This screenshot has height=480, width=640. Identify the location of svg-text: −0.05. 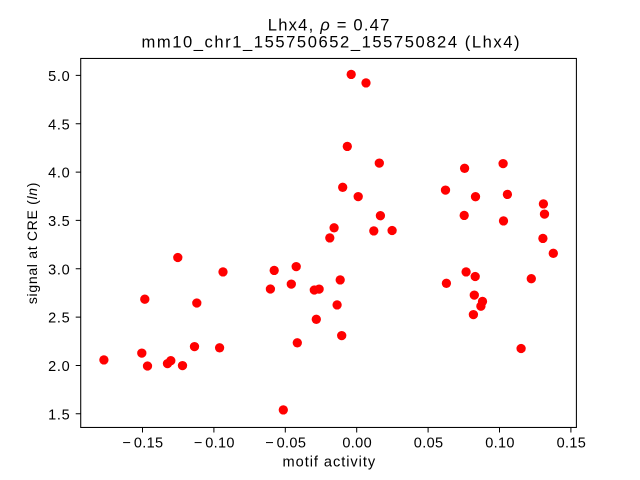
(285, 444).